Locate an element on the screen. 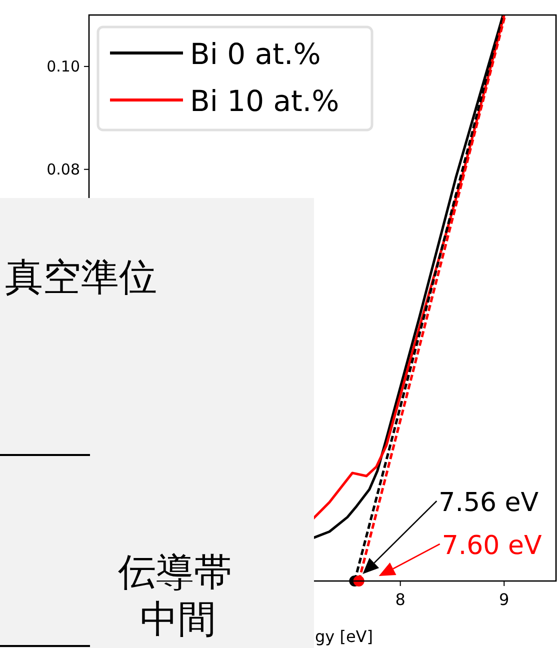 The width and height of the screenshot is (557, 648). annotation: 7.56 eV is located at coordinates (488, 503).